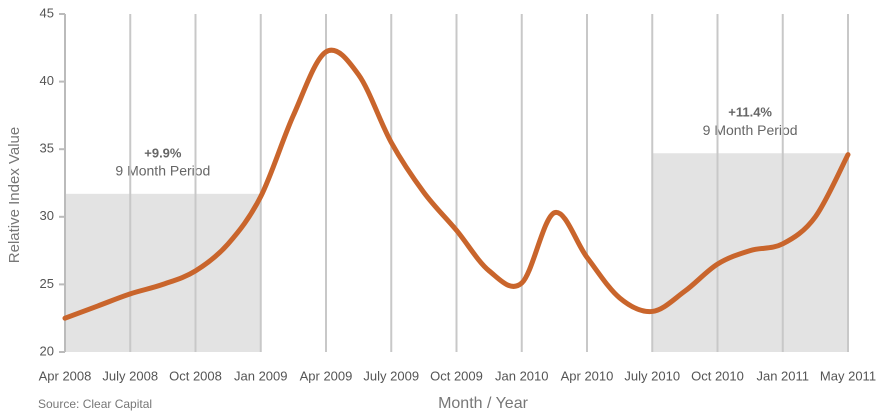 The height and width of the screenshot is (415, 880). What do you see at coordinates (391, 375) in the screenshot?
I see `x-tick-label: July 2009` at bounding box center [391, 375].